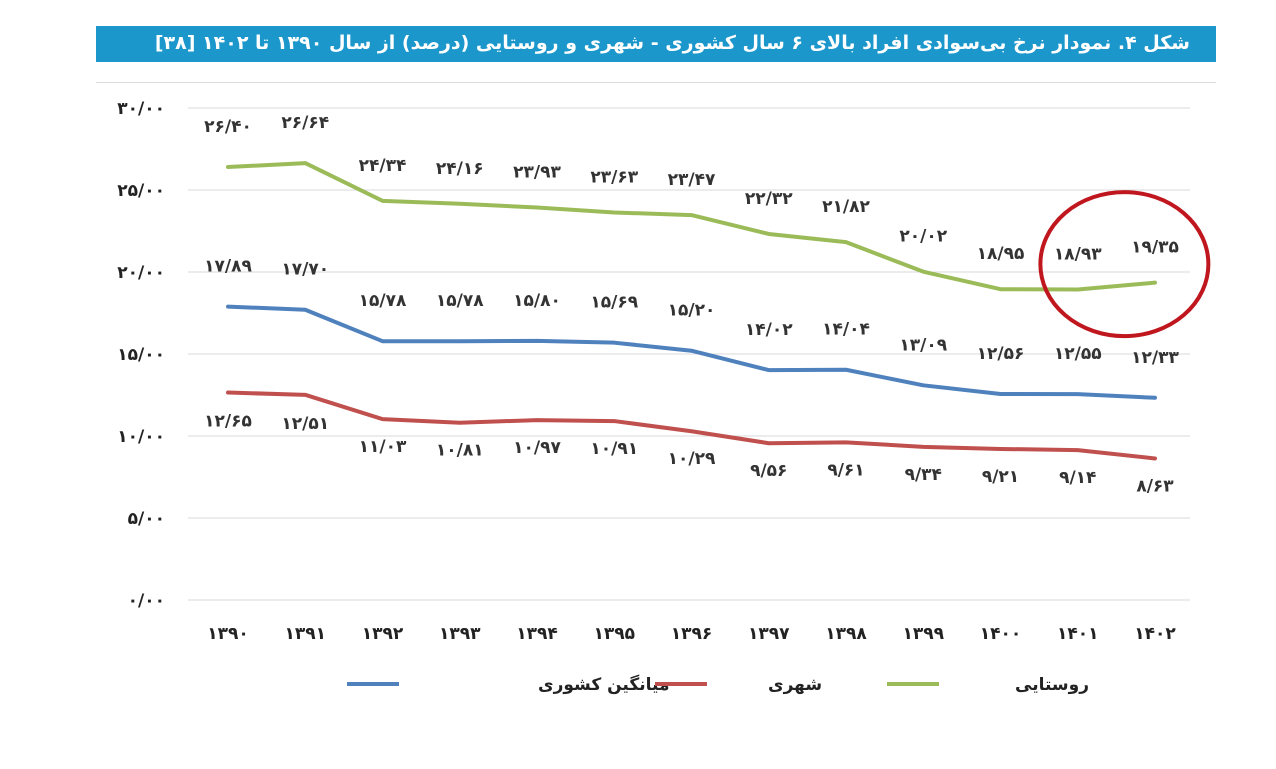 This screenshot has width=1276, height=769. Describe the element at coordinates (537, 173) in the screenshot. I see `rural-data-label: ۲۳/۹۳` at that location.